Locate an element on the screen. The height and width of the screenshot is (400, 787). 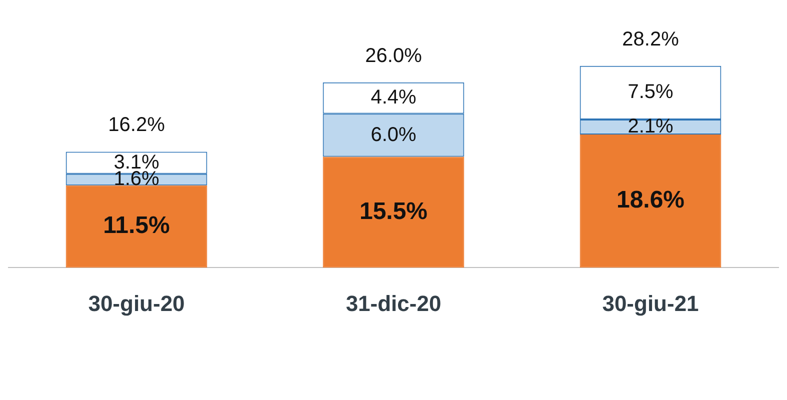
data-label: 11.5% is located at coordinates (136, 226).